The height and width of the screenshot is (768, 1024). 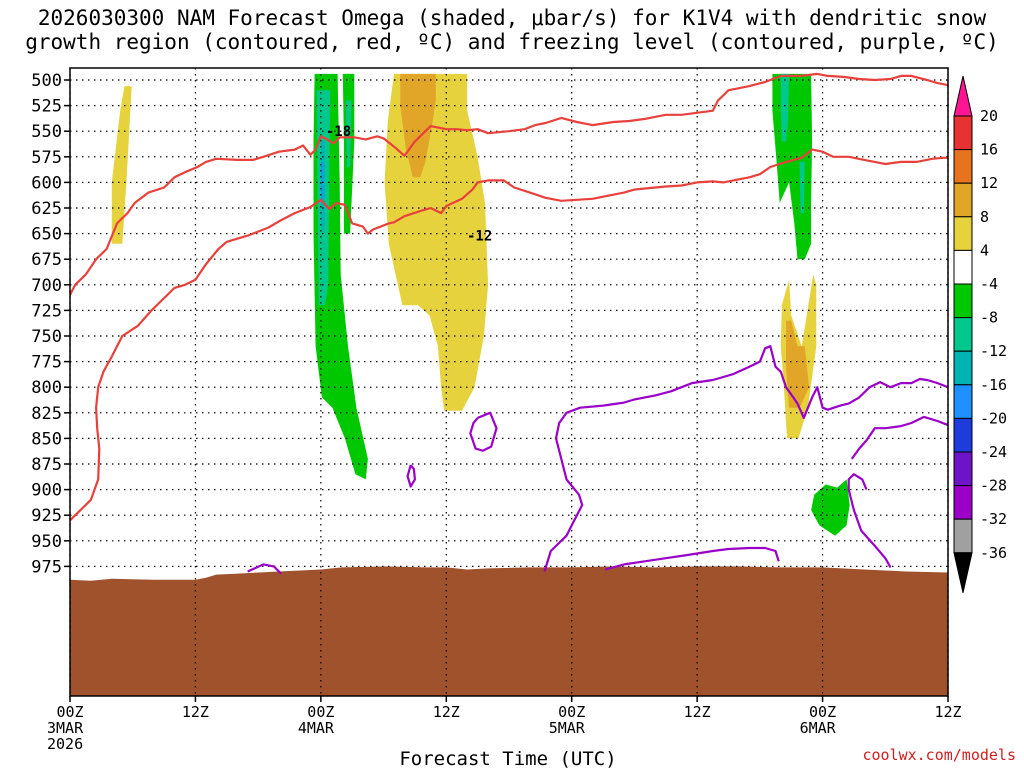 What do you see at coordinates (989, 183) in the screenshot?
I see `colorbar-label: 12` at bounding box center [989, 183].